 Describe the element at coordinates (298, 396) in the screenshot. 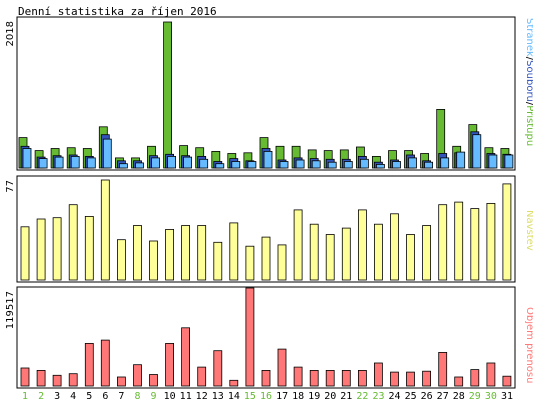

I see `x-tick-label: 18` at that location.